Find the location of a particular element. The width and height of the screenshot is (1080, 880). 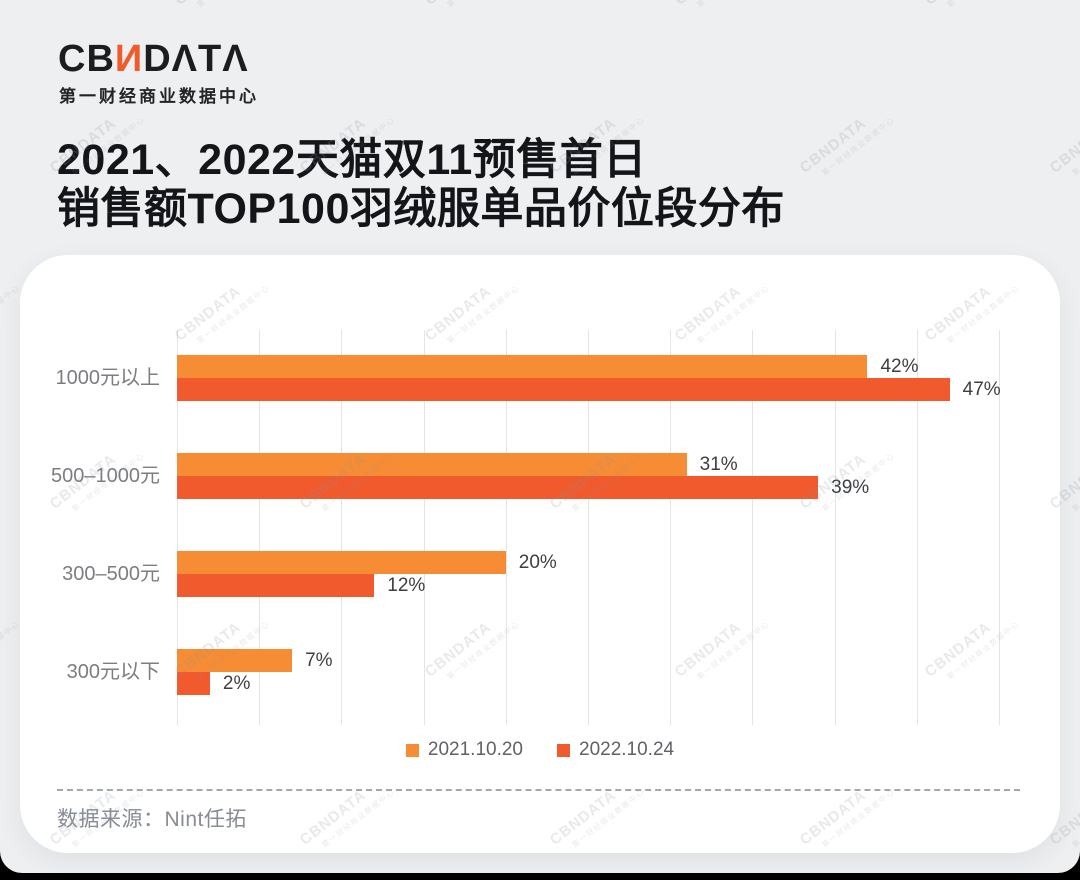

data-source-note: 数据来源：Nint任拓 is located at coordinates (152, 819).